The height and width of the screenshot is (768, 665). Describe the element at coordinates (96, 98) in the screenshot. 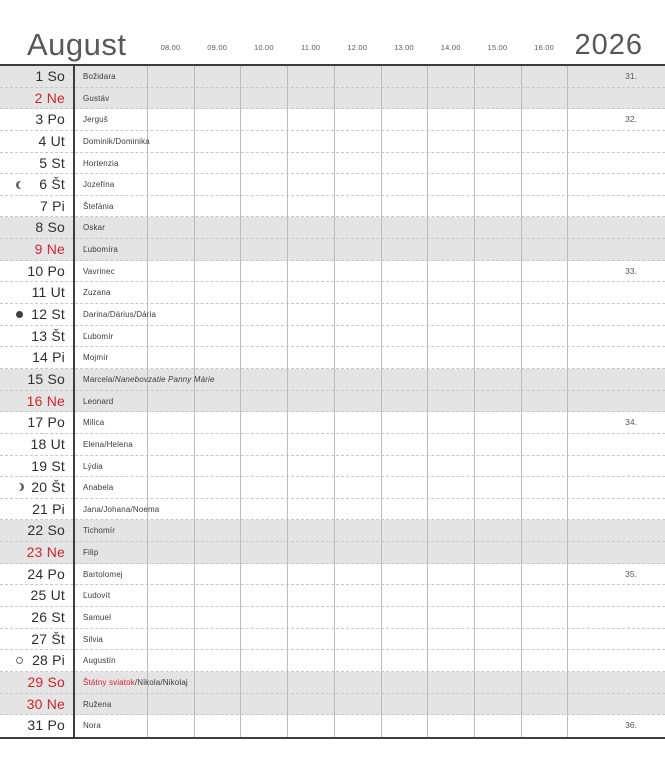

I see `nameday-label: Gustáv` at that location.